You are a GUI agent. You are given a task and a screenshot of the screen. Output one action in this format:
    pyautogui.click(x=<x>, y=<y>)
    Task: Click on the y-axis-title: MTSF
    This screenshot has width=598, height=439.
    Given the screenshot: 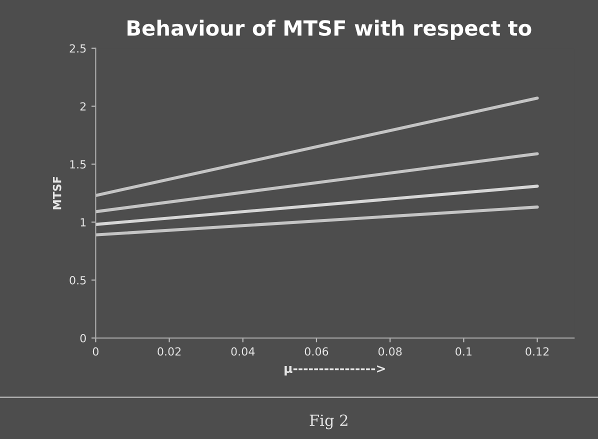 What is the action you would take?
    pyautogui.click(x=57, y=193)
    